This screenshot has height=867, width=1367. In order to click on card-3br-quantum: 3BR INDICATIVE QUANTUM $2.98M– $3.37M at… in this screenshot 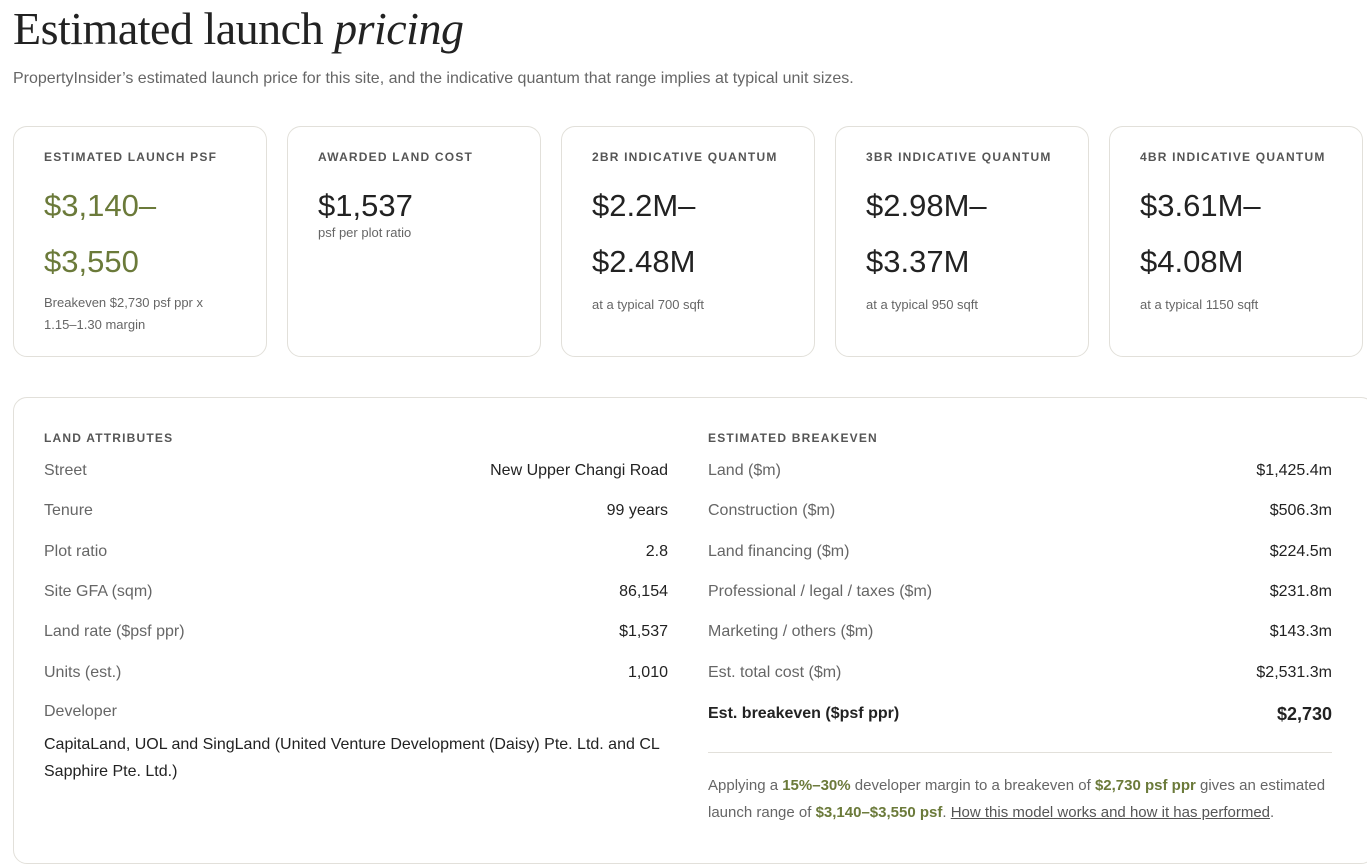, I will do `click(962, 241)`.